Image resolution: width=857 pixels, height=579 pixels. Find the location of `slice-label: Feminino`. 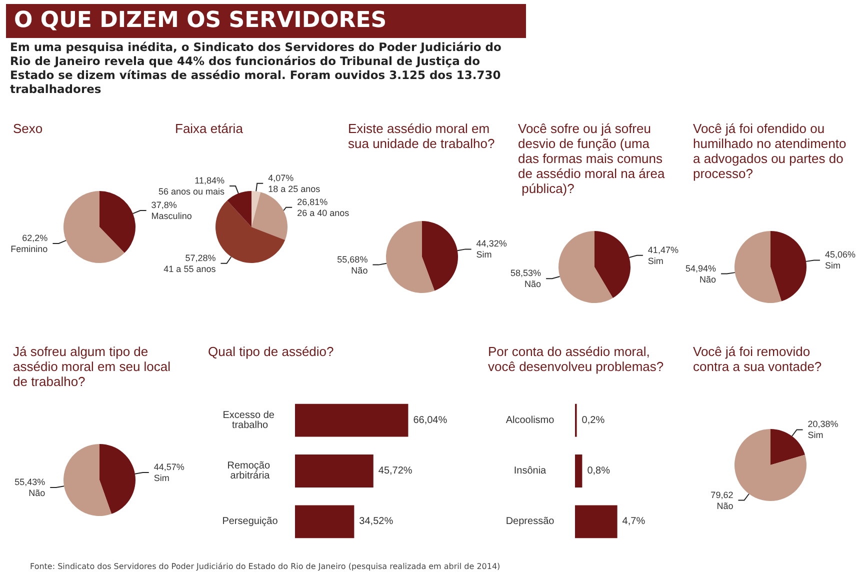

slice-label: Feminino is located at coordinates (29, 249).